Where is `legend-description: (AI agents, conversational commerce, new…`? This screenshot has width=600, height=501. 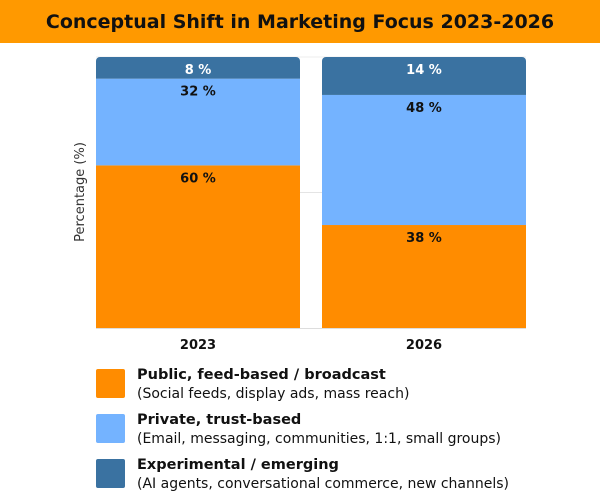
legend-description: (AI agents, conversational commerce, new… is located at coordinates (323, 484).